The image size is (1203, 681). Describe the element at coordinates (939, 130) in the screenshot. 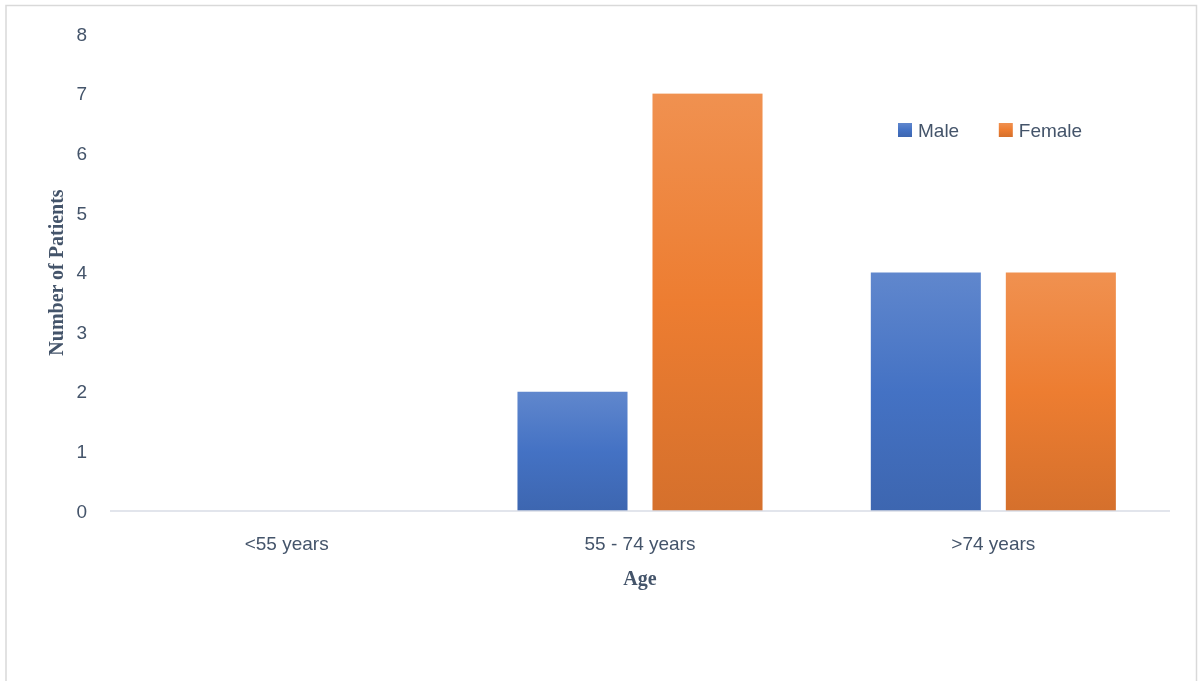

I see `legend-label: Male` at that location.